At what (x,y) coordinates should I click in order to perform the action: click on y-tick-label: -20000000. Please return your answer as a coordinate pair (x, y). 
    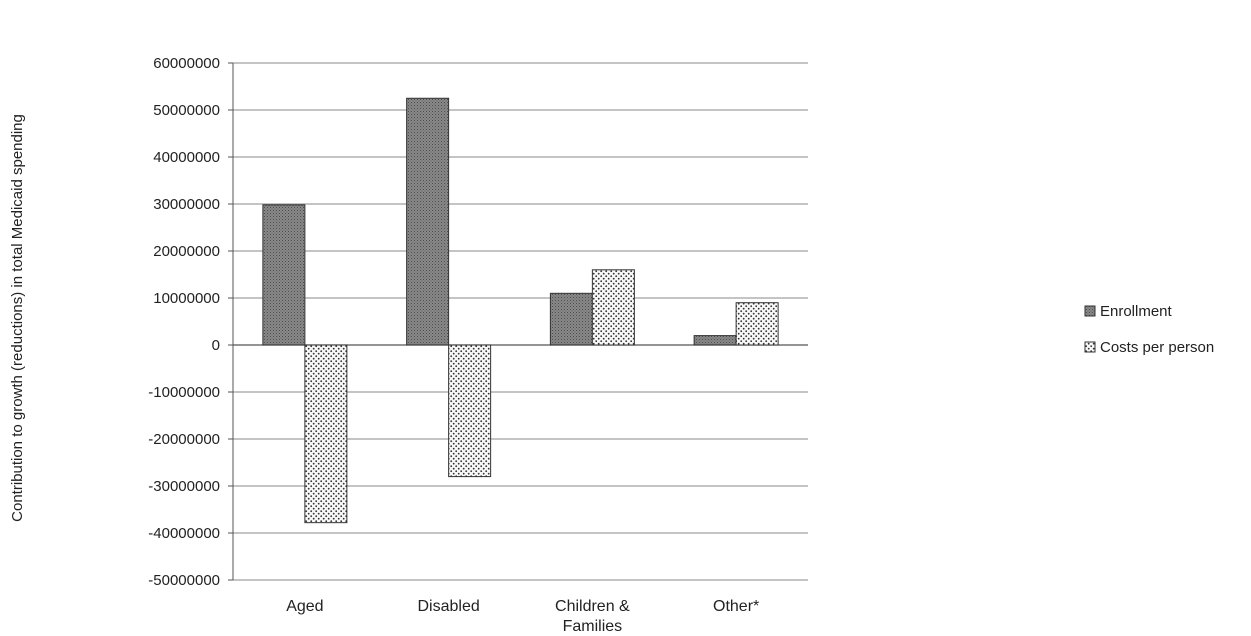
    Looking at the image, I should click on (184, 439).